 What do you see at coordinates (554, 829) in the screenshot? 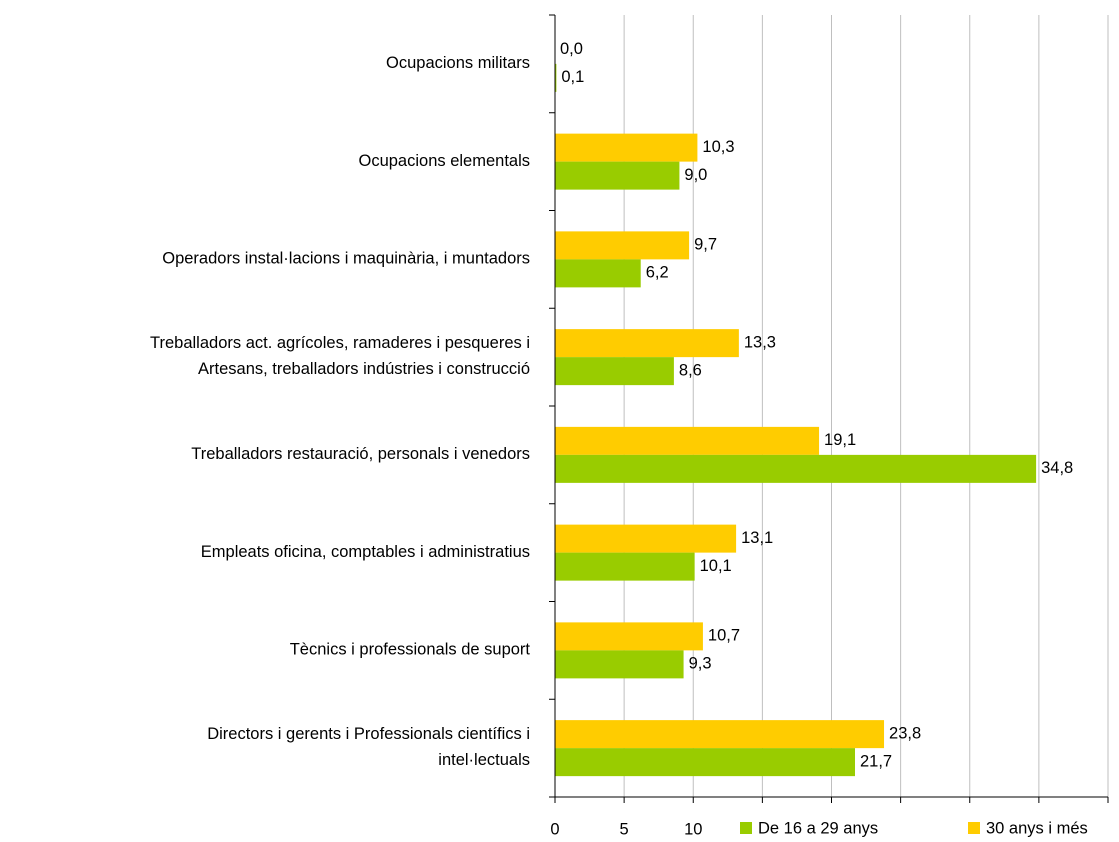
I see `x-tick-label: 0` at bounding box center [554, 829].